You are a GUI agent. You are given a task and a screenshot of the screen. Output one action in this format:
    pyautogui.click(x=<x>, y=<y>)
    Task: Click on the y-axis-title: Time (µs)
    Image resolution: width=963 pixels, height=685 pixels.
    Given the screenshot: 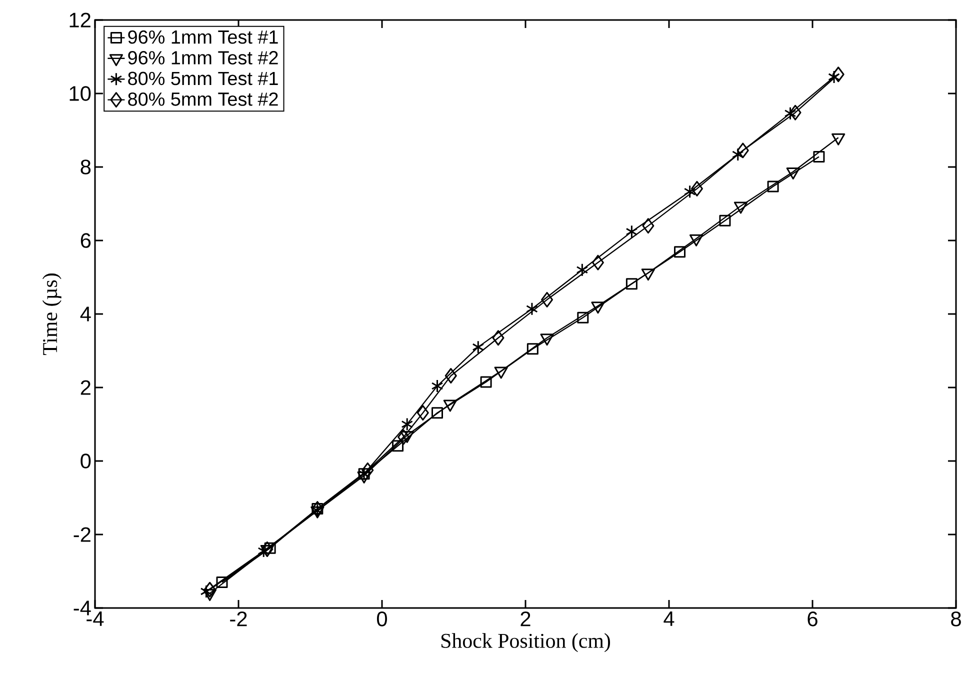 What is the action you would take?
    pyautogui.click(x=52, y=315)
    